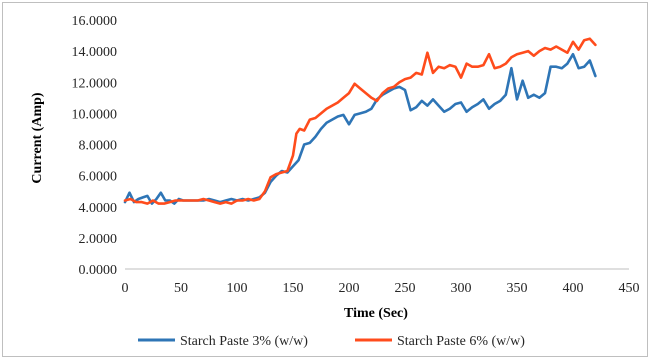  I want to click on y-tick-label: 6.0000, so click(98, 177).